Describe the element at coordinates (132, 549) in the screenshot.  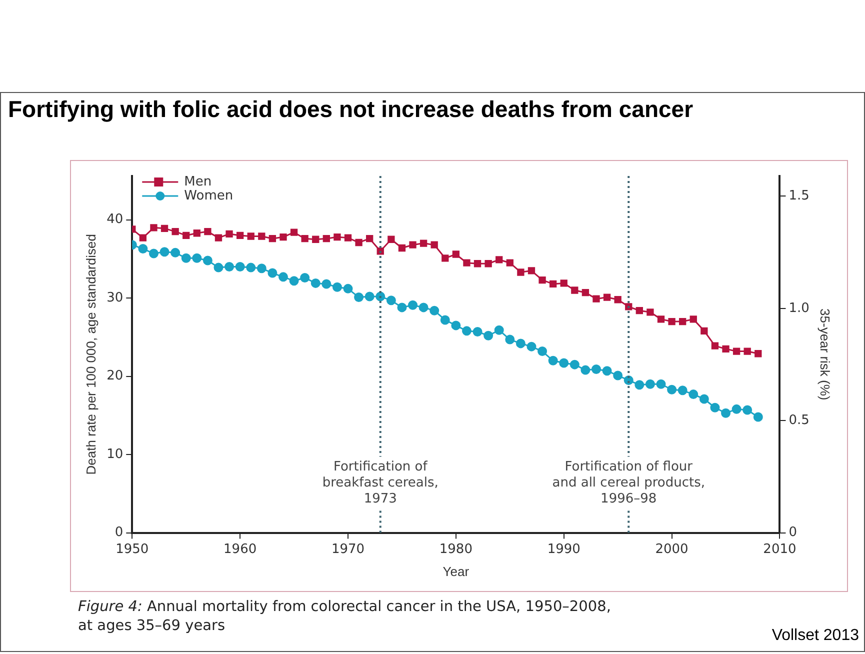
I see `x-tick-label: 1950` at that location.